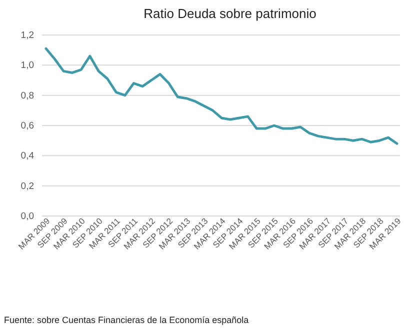 This screenshot has width=414, height=332. What do you see at coordinates (27, 216) in the screenshot?
I see `y-tick-label: 0,0` at bounding box center [27, 216].